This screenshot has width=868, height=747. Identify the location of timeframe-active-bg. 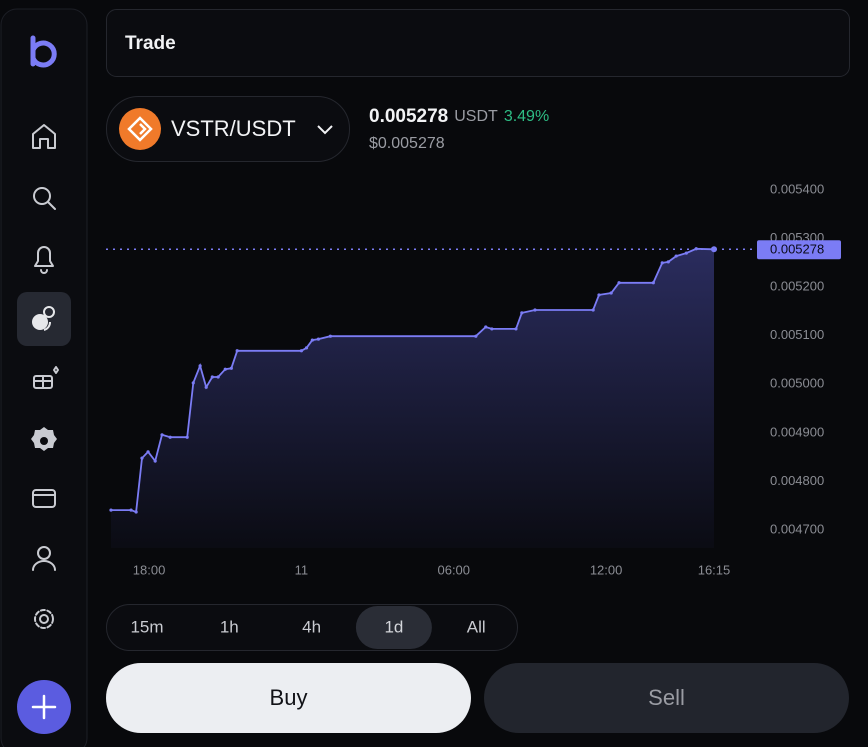
(393, 627).